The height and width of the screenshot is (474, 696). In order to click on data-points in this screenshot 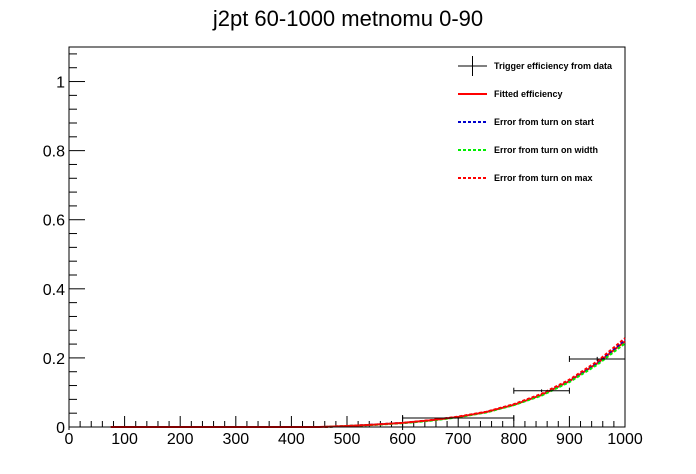, I will do `click(347, 392)`.